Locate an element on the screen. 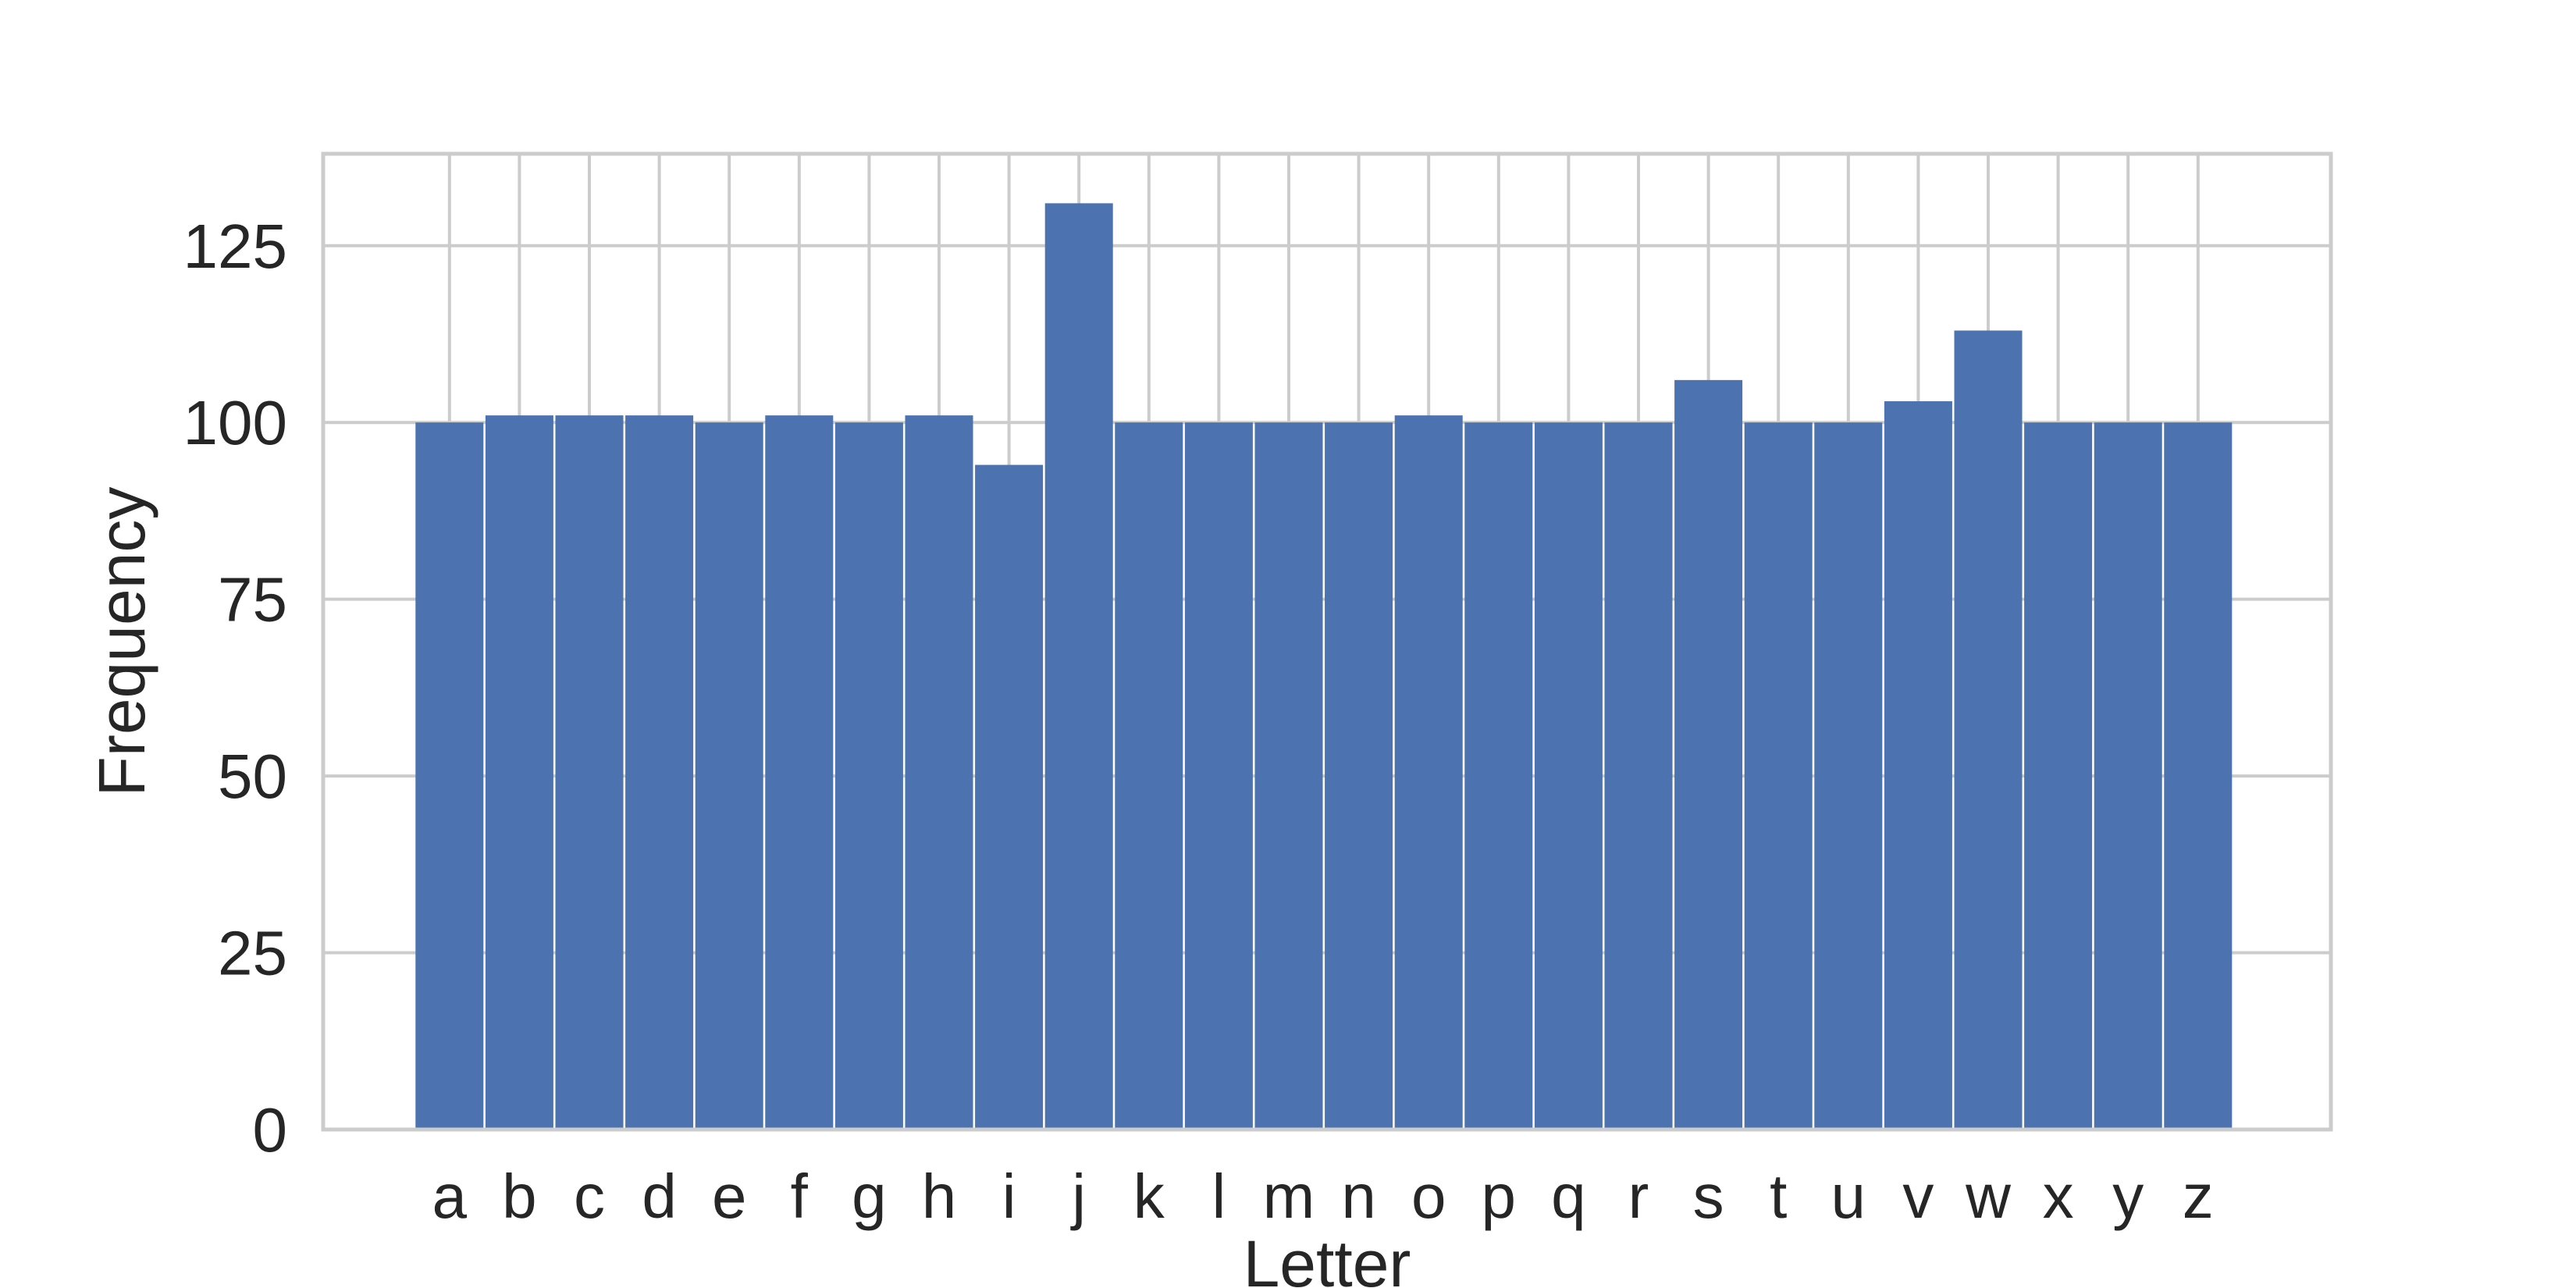  x-tick-label: l is located at coordinates (1219, 1196).